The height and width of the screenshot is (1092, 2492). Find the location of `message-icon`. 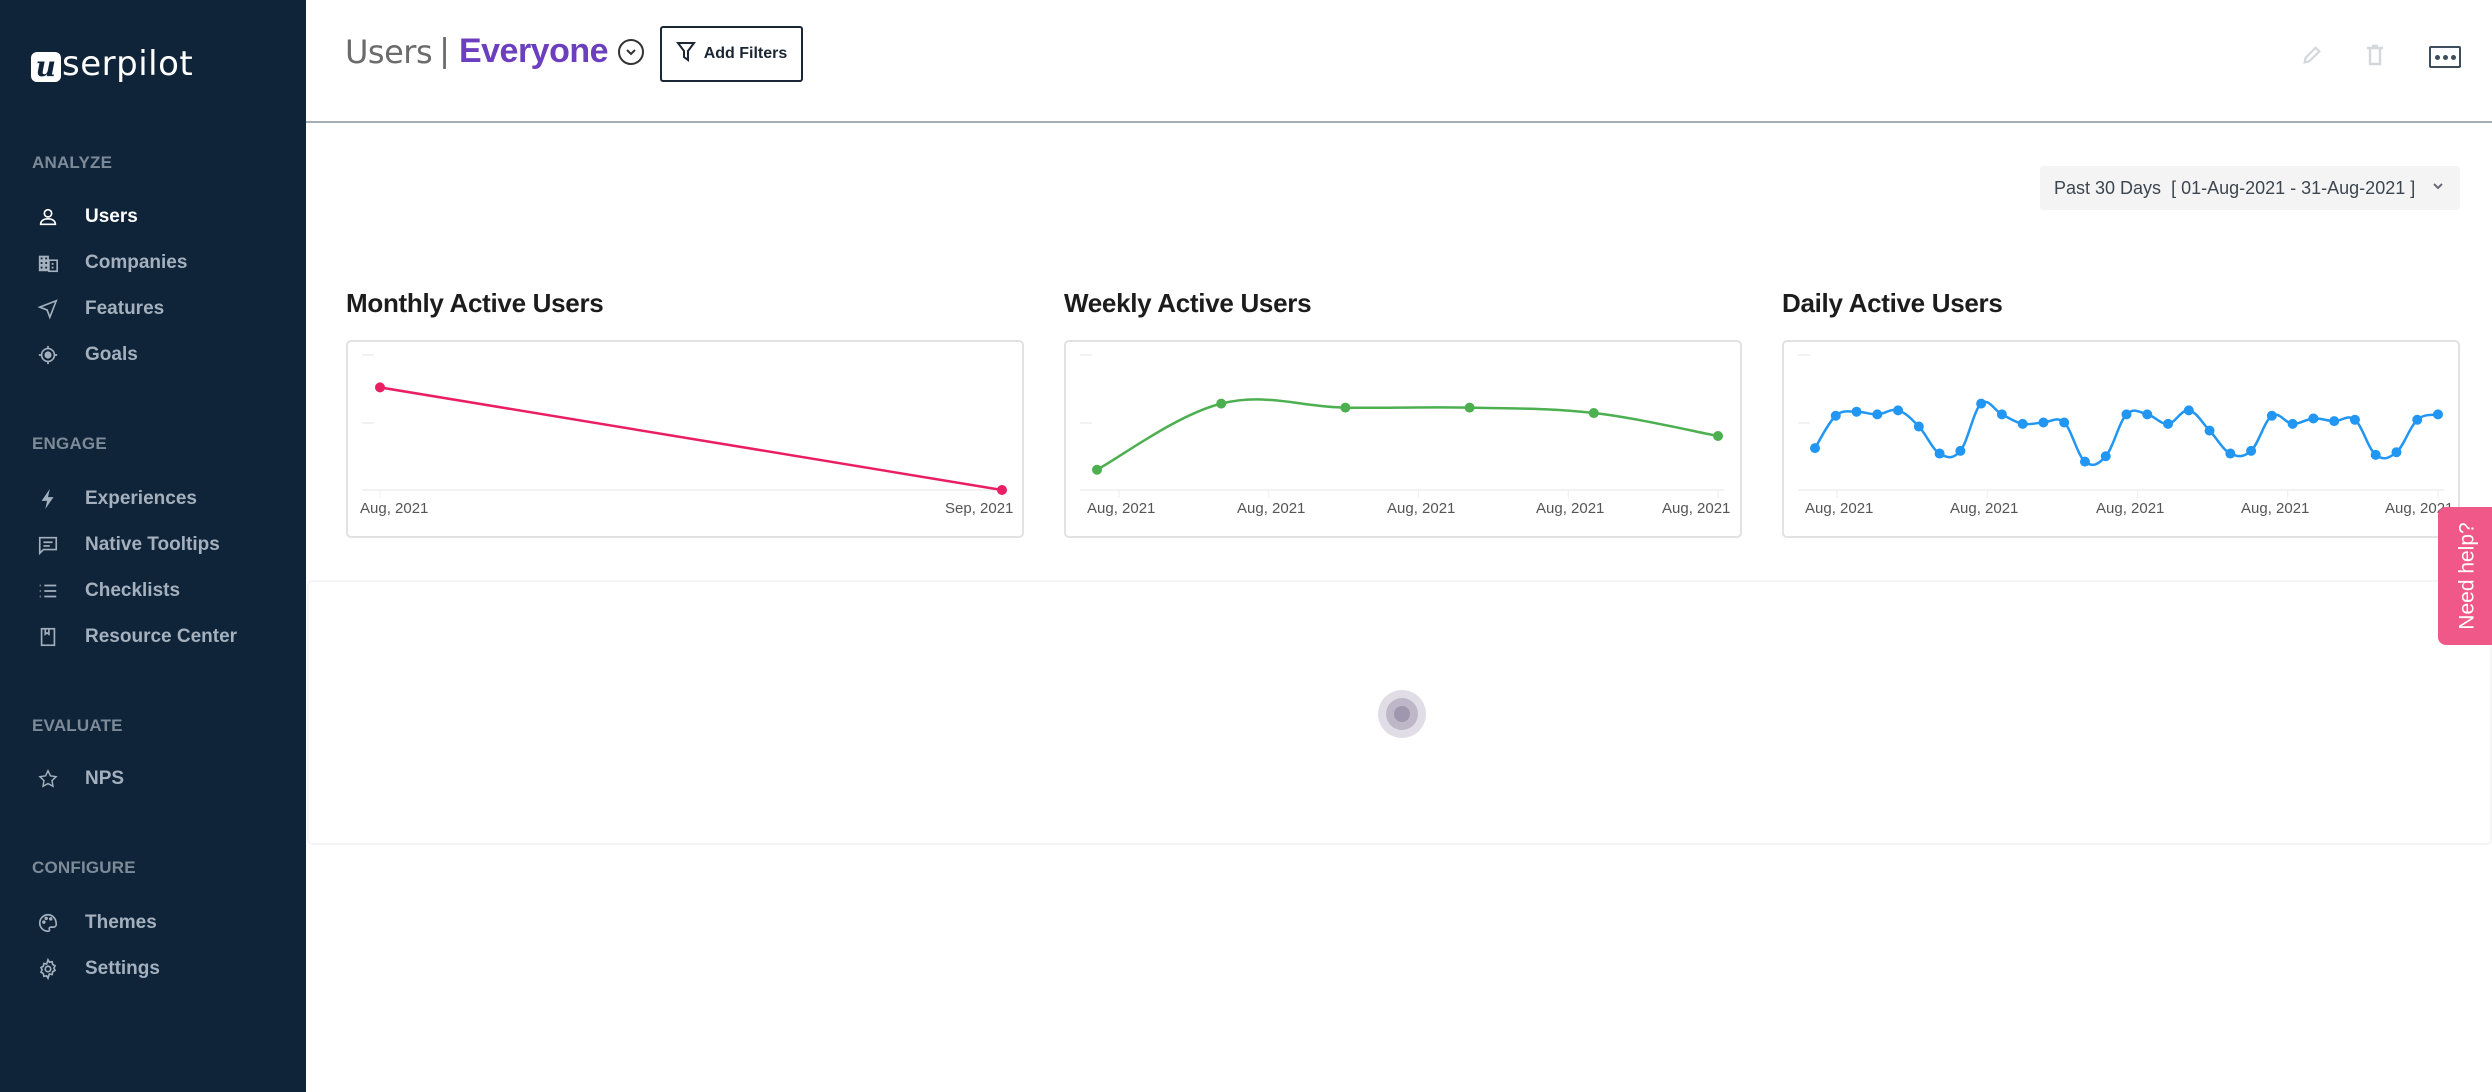

message-icon is located at coordinates (48, 545).